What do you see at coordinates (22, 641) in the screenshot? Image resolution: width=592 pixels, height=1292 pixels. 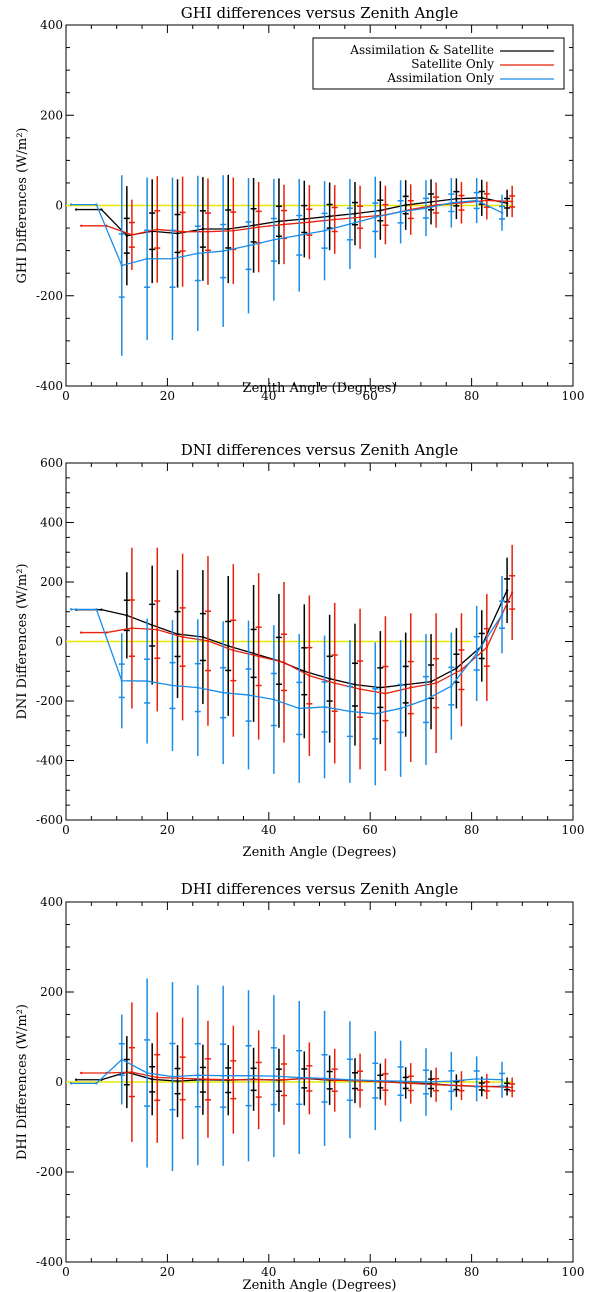 I see `y-axis-label: DNI Differences (W/m²)` at bounding box center [22, 641].